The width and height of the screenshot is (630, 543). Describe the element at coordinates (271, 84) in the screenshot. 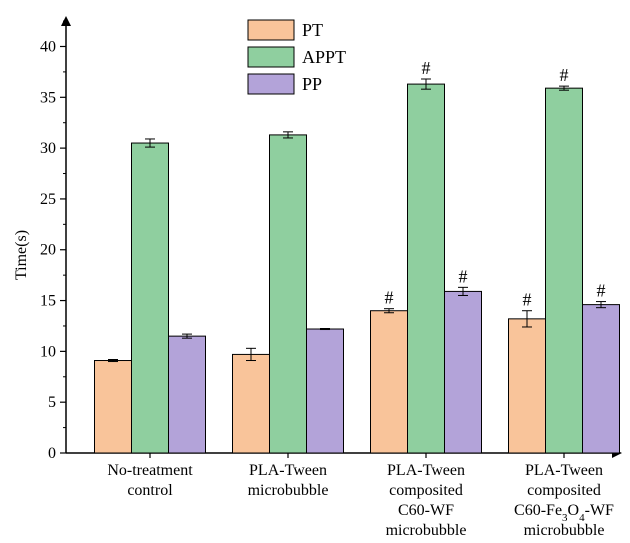

I see `legend-swatch-pp` at that location.